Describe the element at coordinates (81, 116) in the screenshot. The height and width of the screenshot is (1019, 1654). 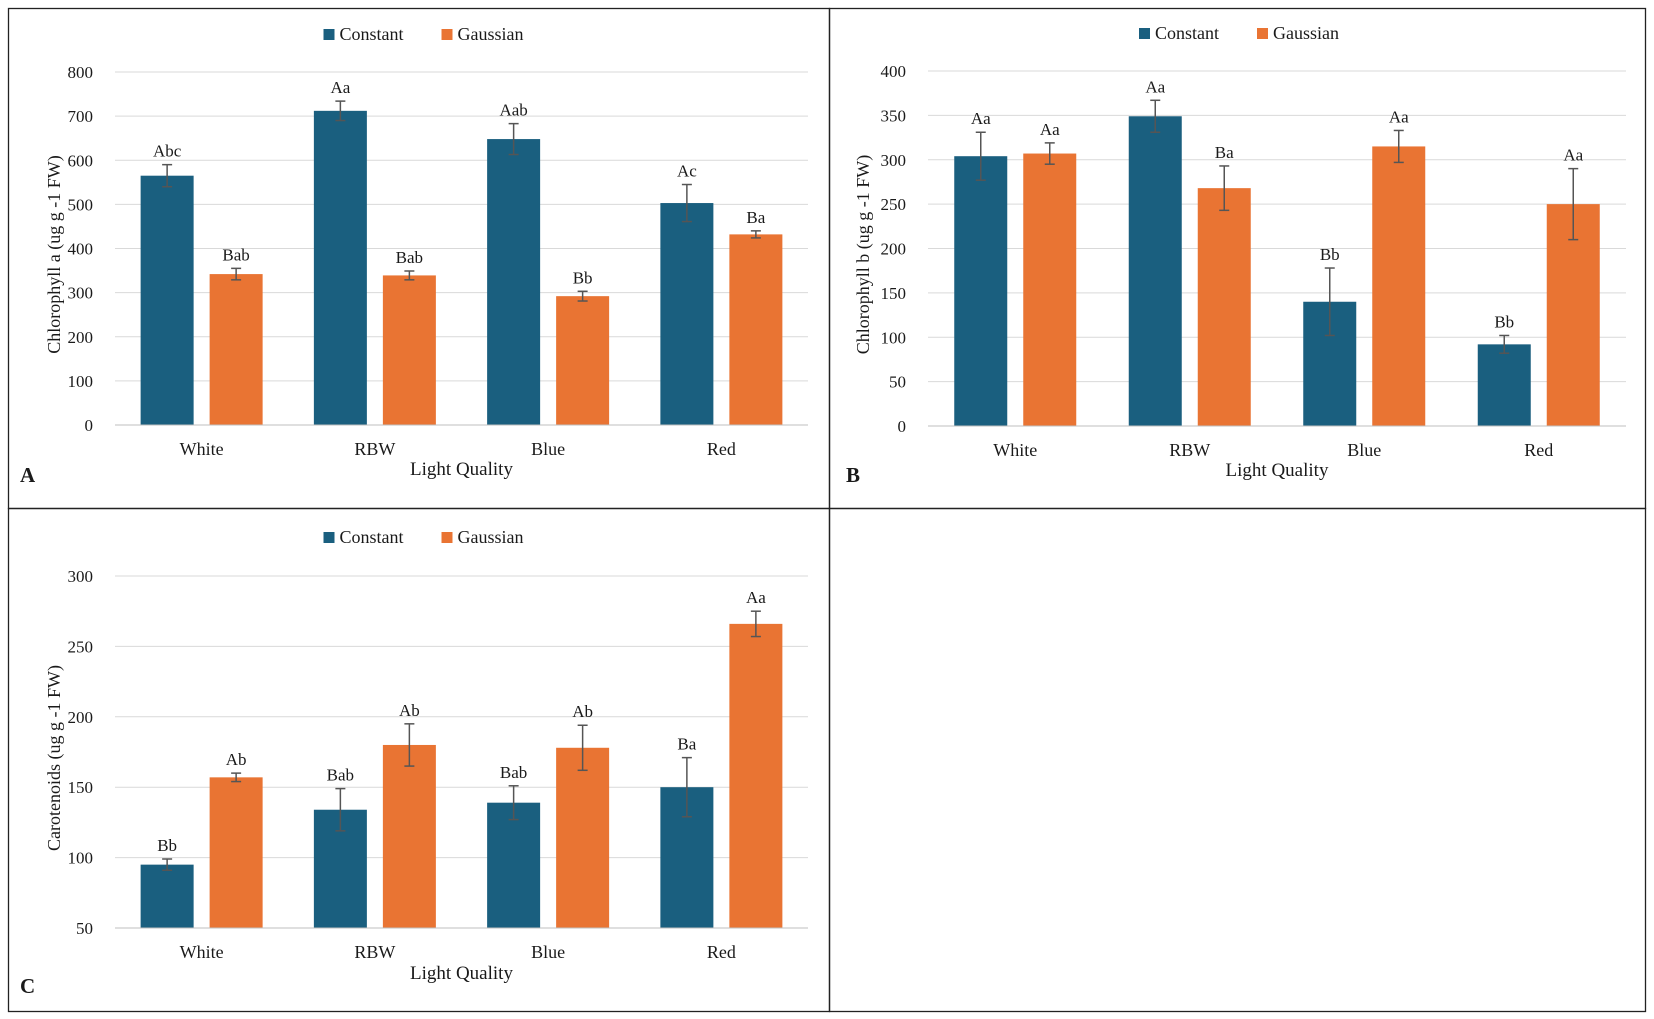
I see `y-tick-label: 700` at that location.